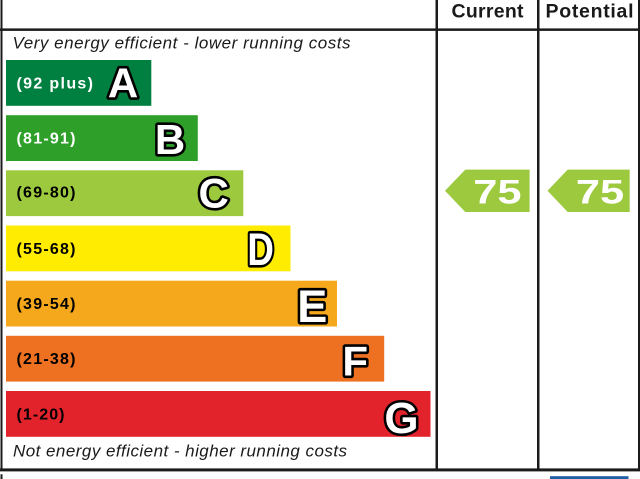  What do you see at coordinates (46, 139) in the screenshot?
I see `svg-text: (81-91)` at bounding box center [46, 139].